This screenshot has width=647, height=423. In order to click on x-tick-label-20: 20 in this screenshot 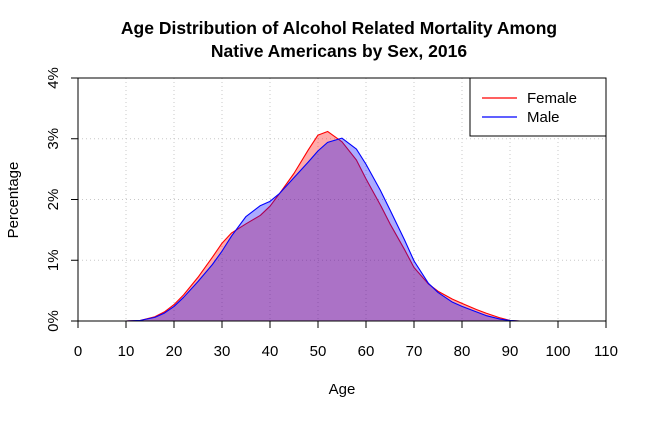, I will do `click(174, 351)`.